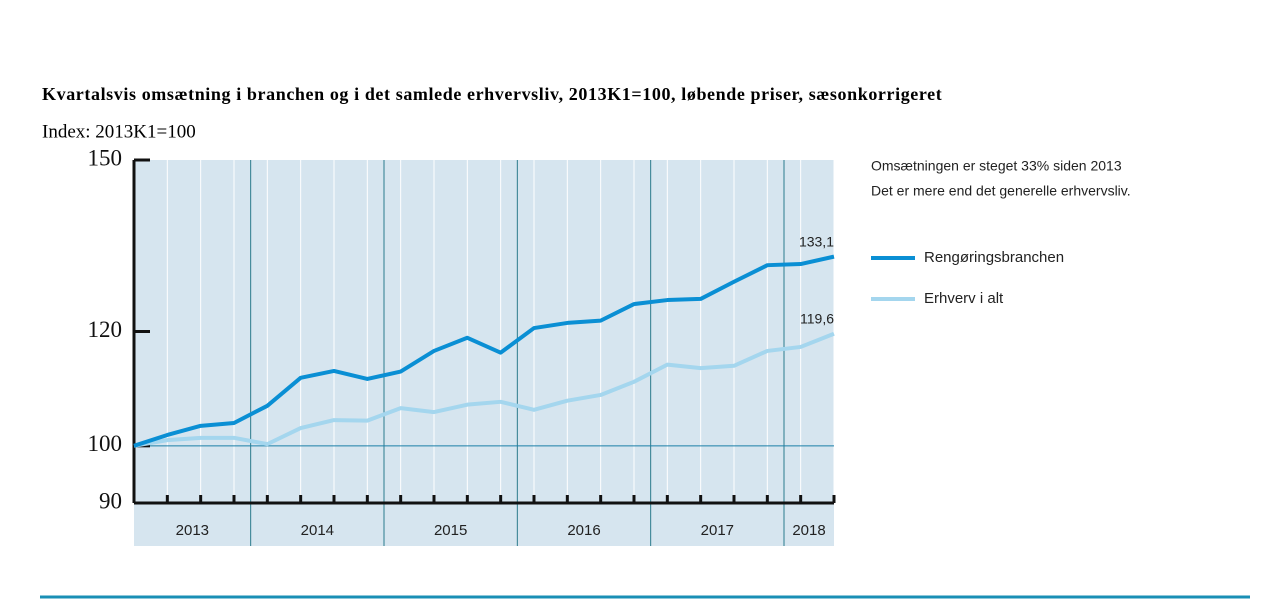  What do you see at coordinates (484, 389) in the screenshot?
I see `series-line` at bounding box center [484, 389].